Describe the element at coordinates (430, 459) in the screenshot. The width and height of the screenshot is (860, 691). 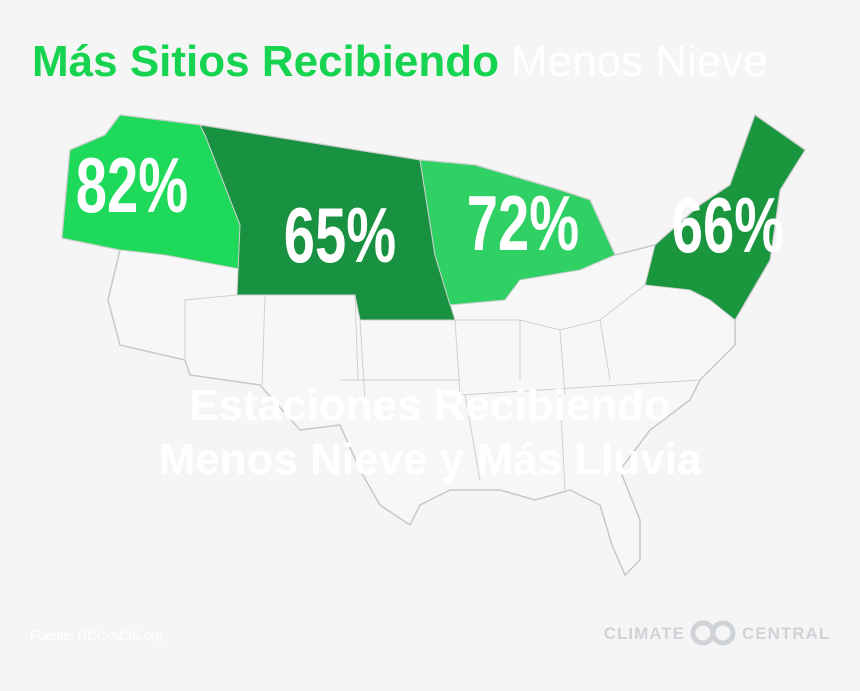
I see `subtitle-line: Menos Nieve y Más Lluvia` at that location.